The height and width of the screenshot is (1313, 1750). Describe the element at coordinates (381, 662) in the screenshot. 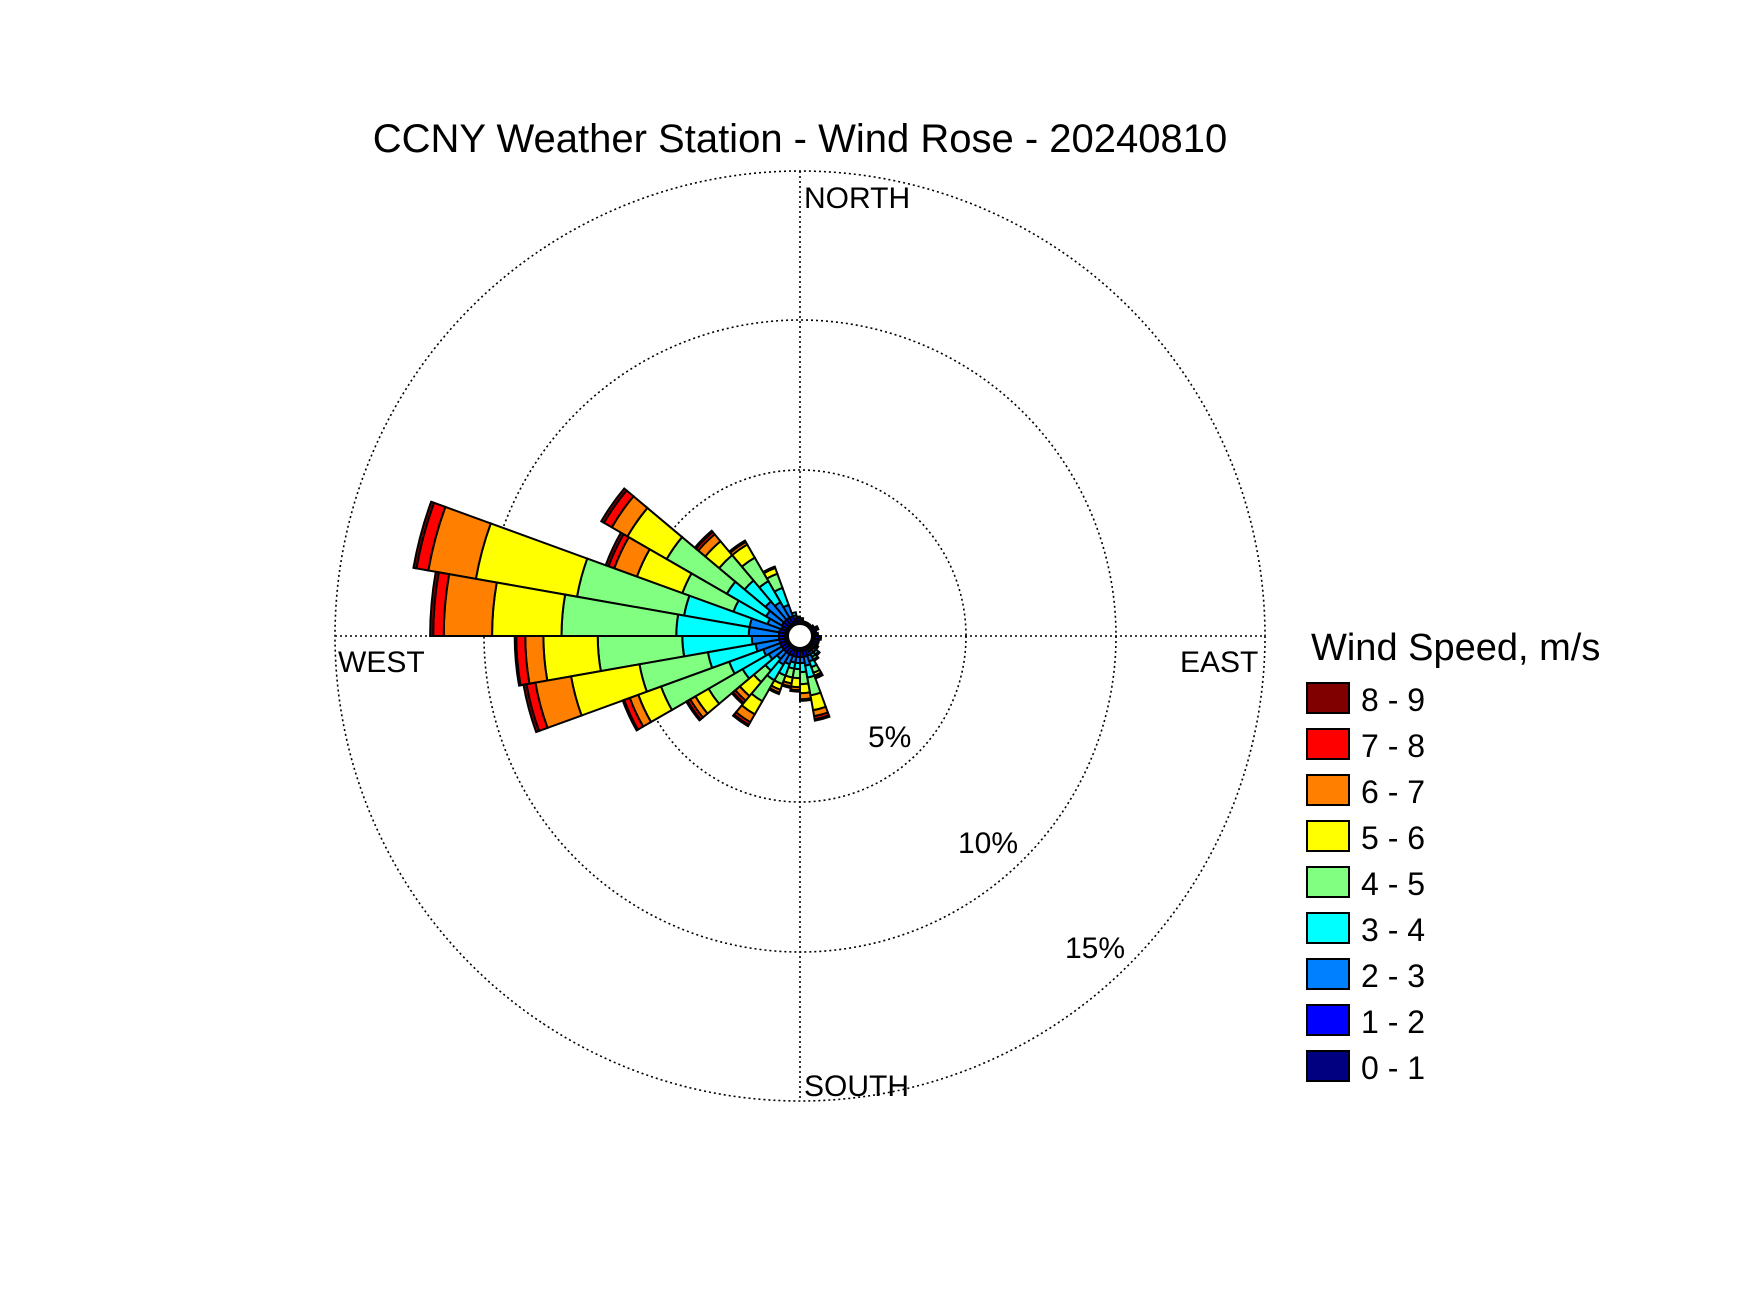

I see `label-west: WEST` at that location.